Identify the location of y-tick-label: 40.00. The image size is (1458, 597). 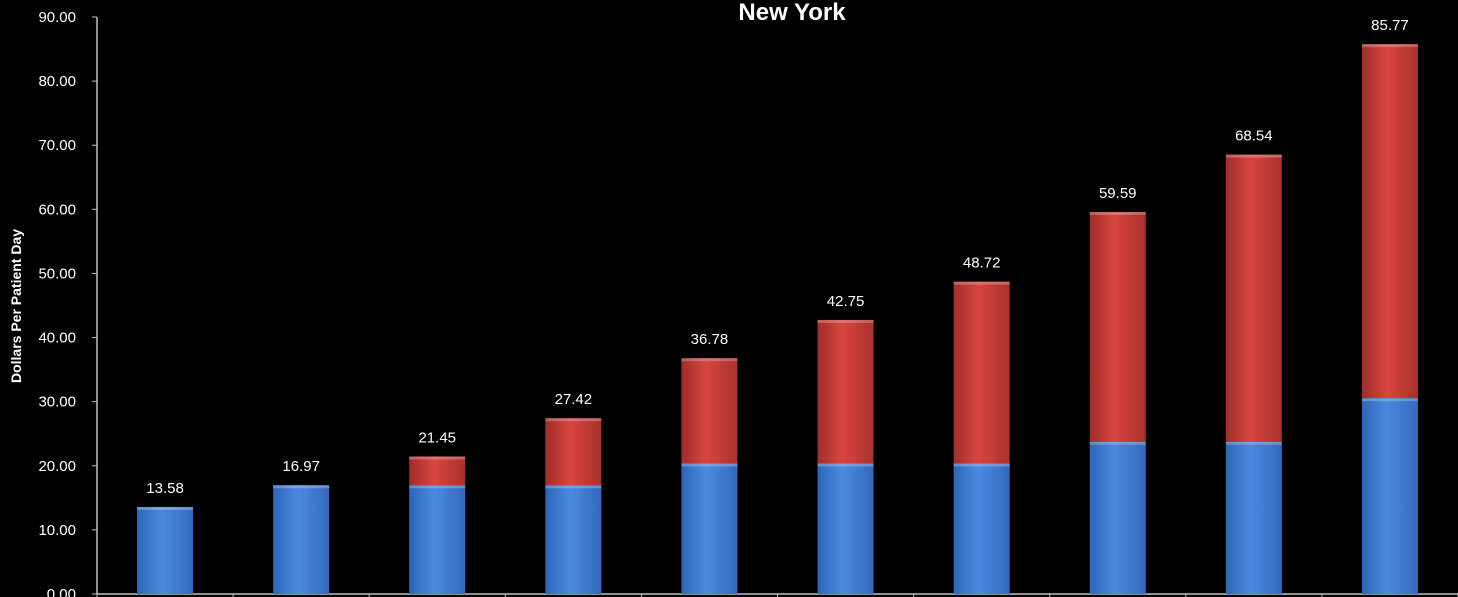
(57, 338).